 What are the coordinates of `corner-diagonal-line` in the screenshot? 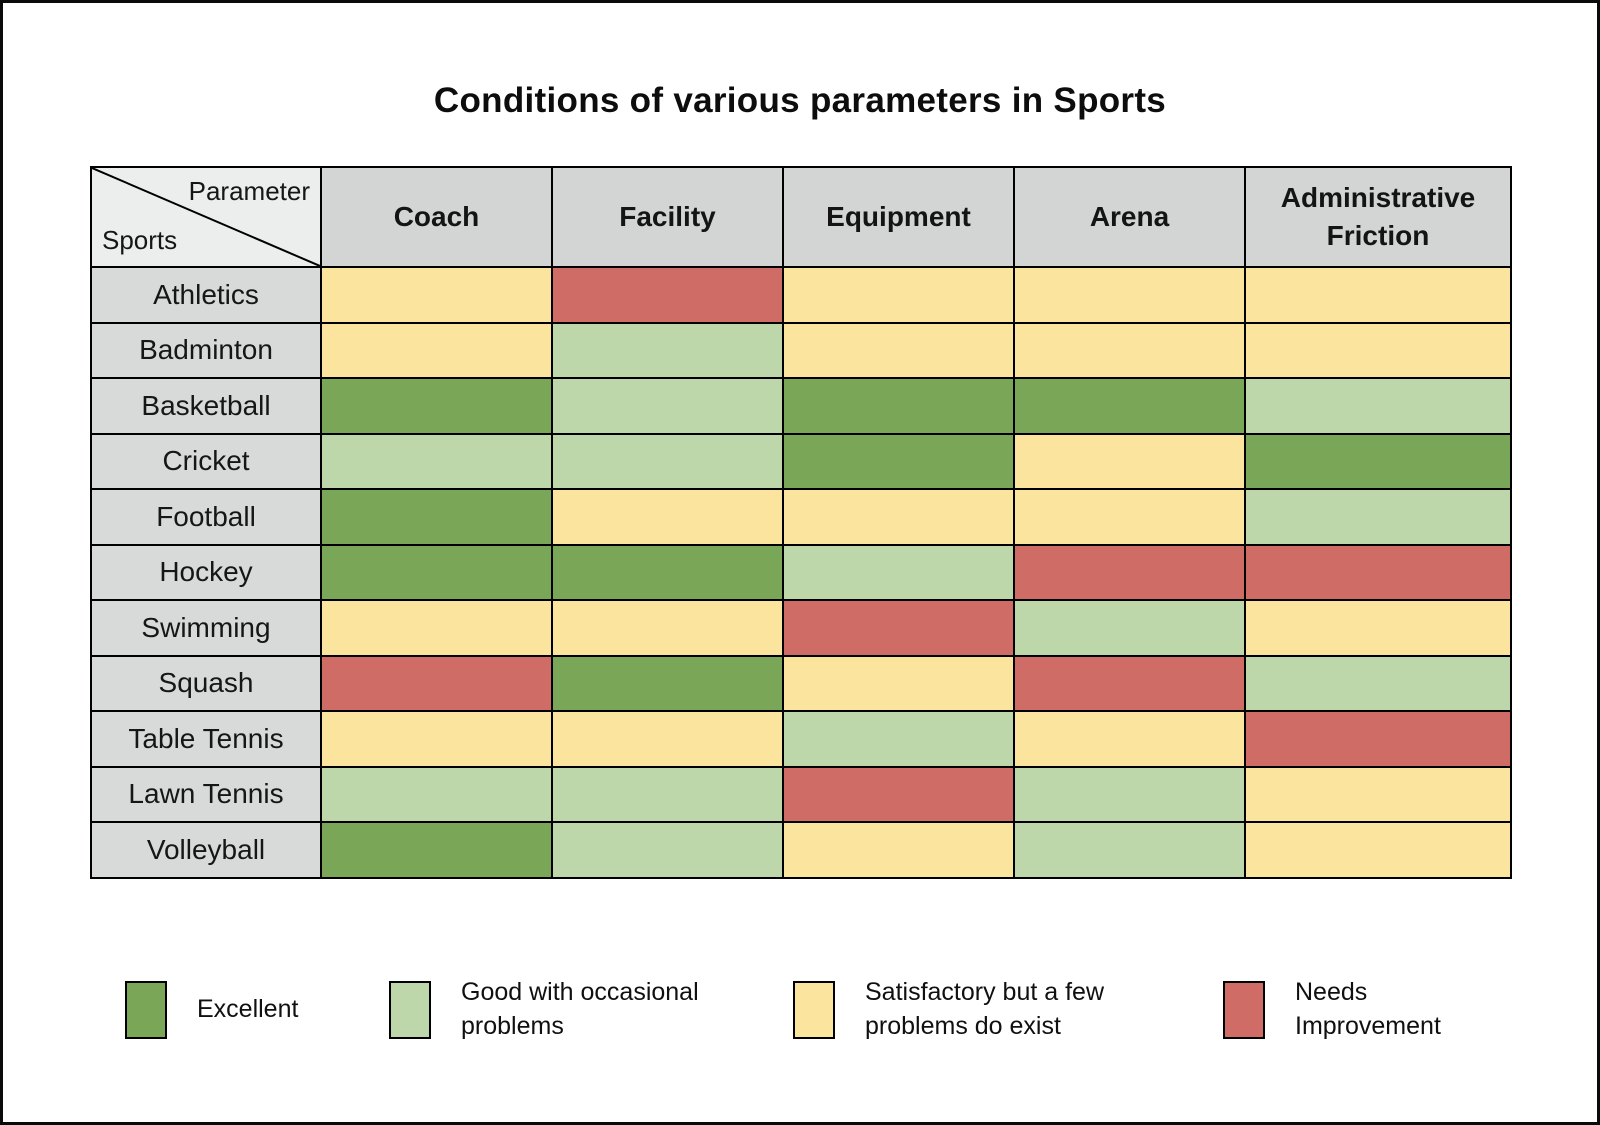 It's located at (206, 217).